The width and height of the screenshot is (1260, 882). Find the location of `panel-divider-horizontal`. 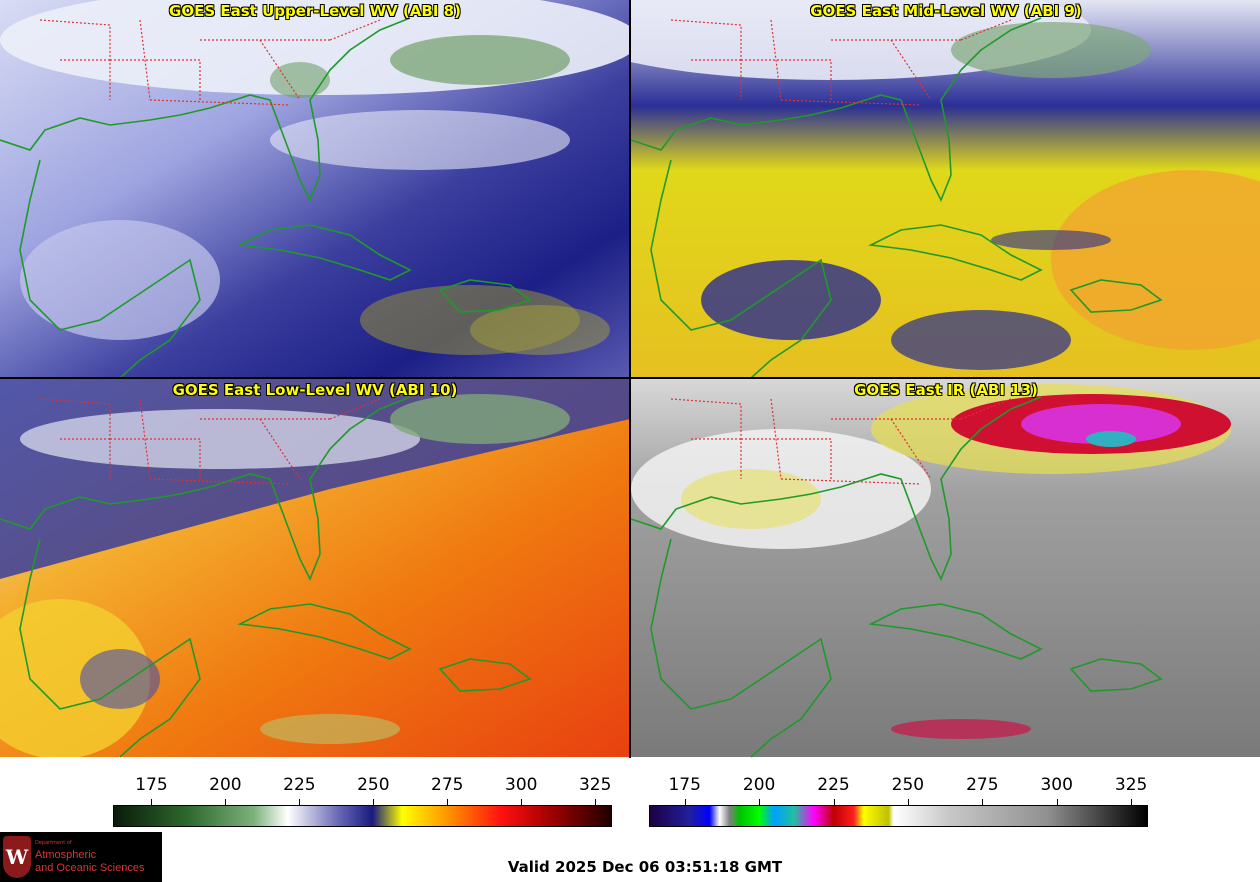

panel-divider-horizontal is located at coordinates (630, 378).